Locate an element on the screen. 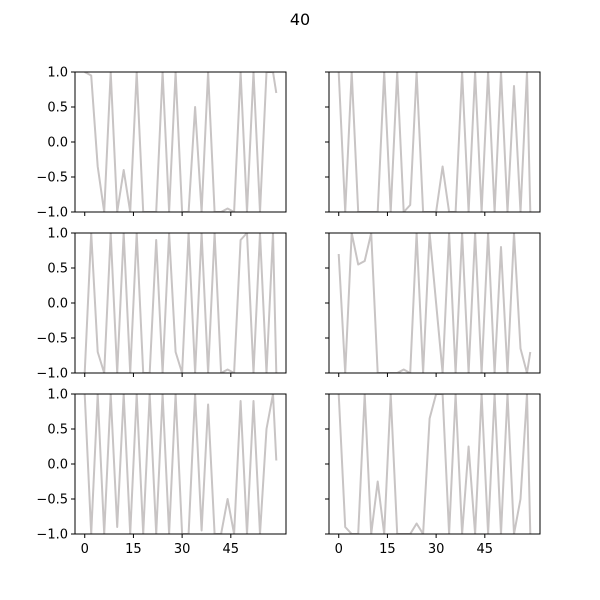  subplot-5: −1.0 −0.5 0.0 0.5 1.0 0 15 30 45 is located at coordinates (161, 472).